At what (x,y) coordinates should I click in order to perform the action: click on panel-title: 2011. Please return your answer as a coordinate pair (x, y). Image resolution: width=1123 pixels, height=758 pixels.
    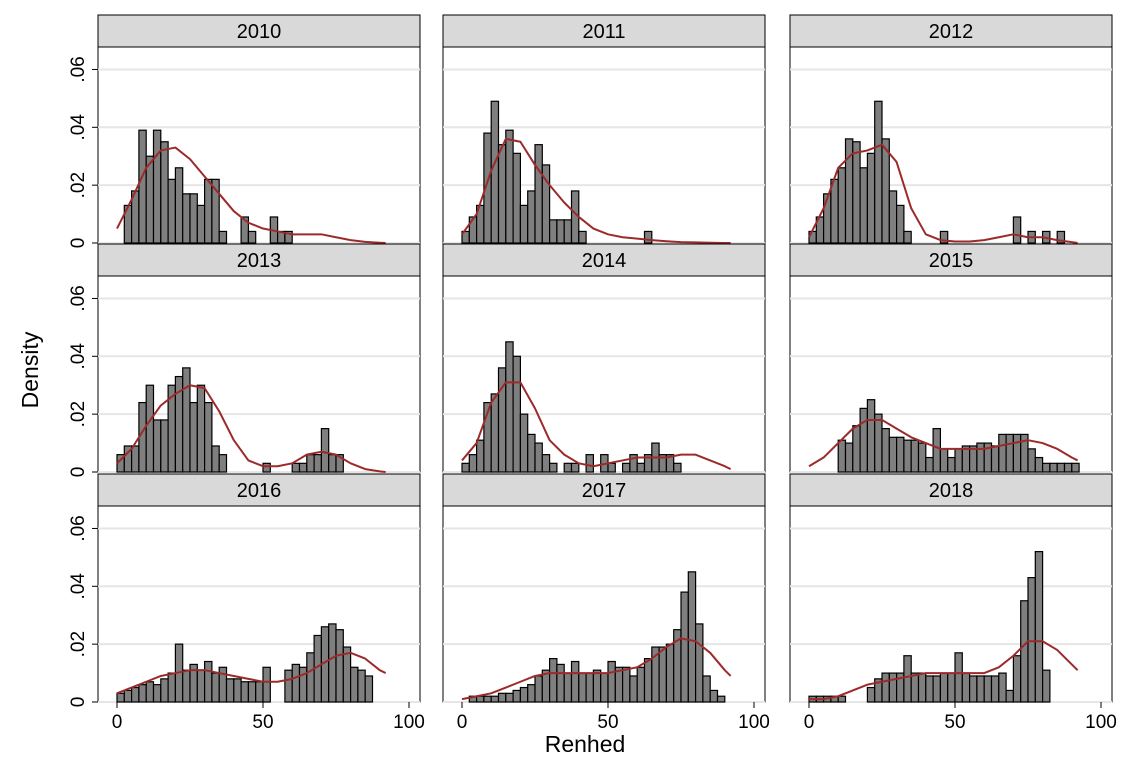
    Looking at the image, I should click on (603, 32).